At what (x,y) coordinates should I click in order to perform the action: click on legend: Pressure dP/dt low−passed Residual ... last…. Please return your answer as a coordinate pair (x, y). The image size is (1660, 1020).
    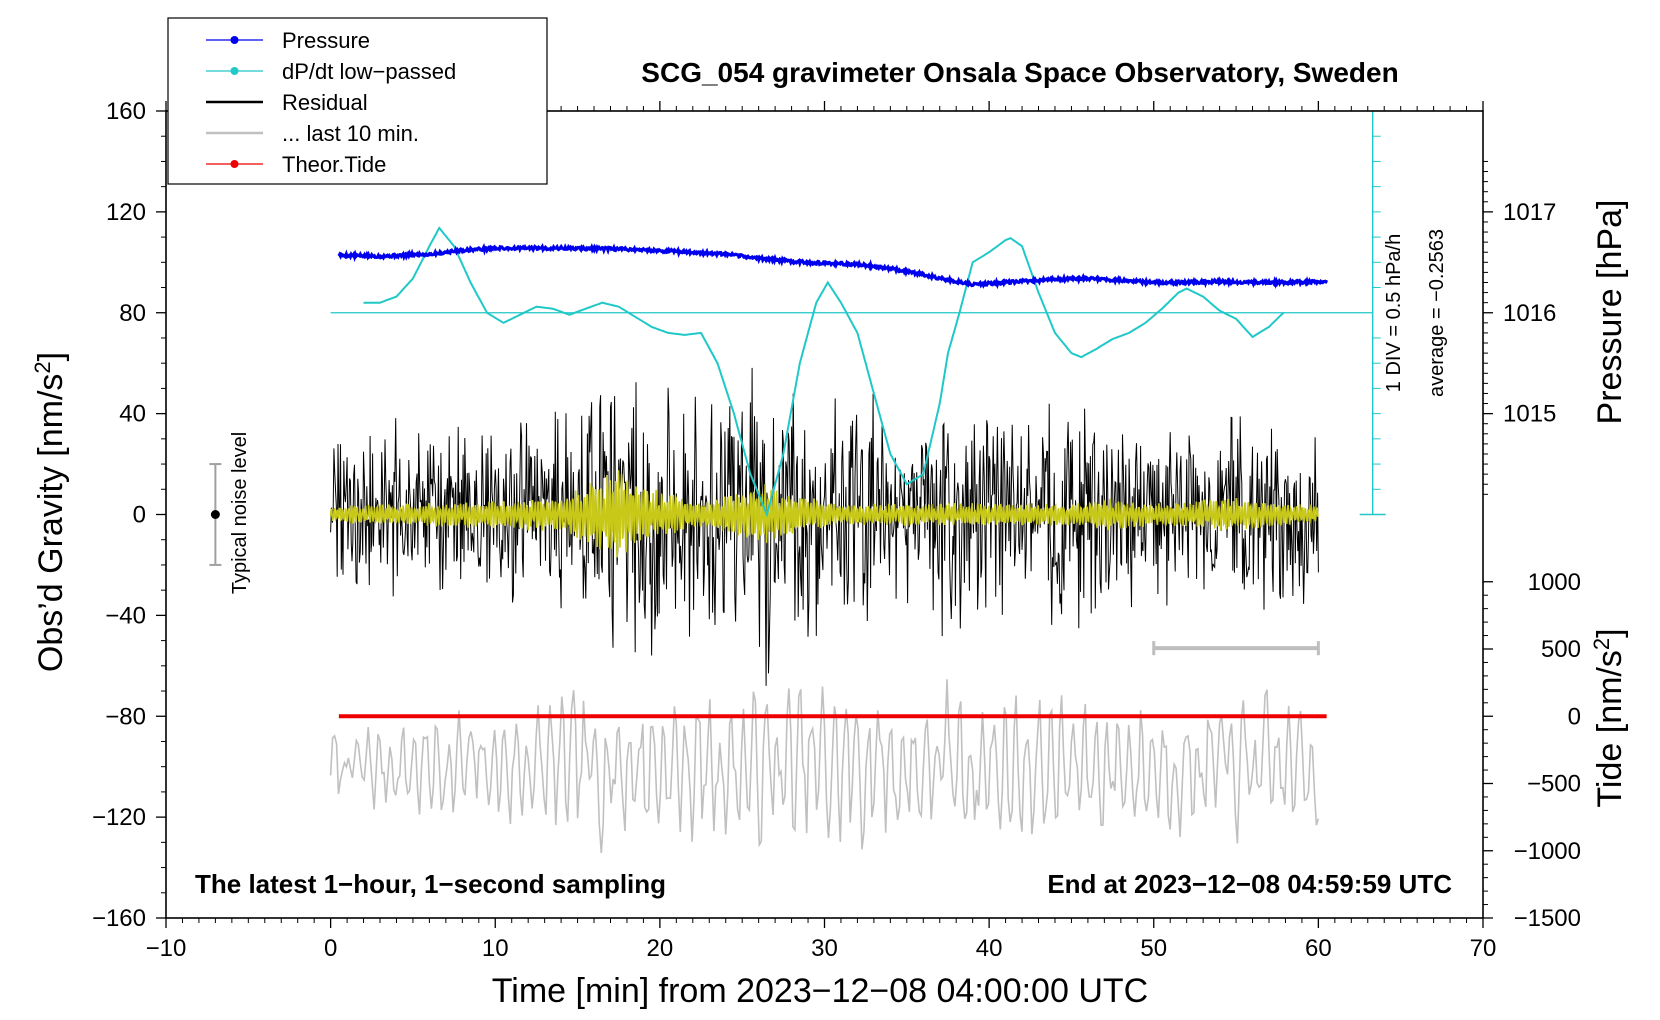
    Looking at the image, I should click on (357, 101).